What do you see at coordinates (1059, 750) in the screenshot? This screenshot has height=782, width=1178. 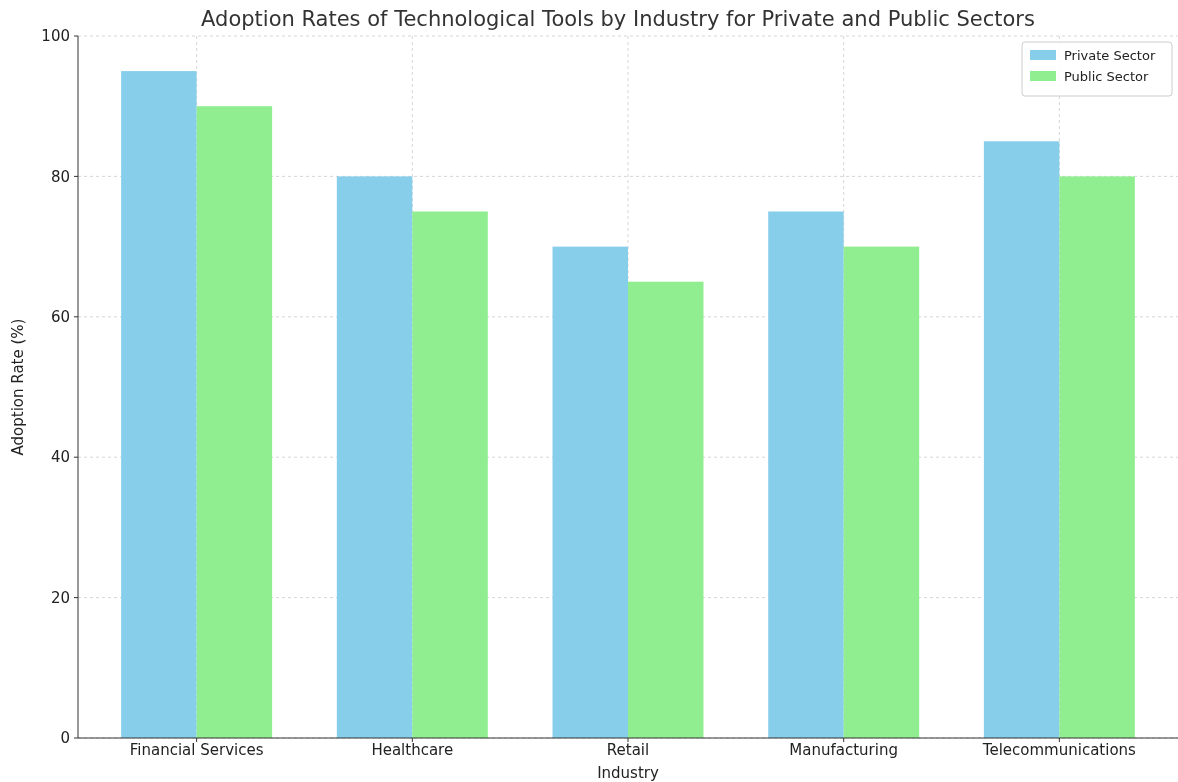 I see `x-tick-label: Telecommunications` at bounding box center [1059, 750].